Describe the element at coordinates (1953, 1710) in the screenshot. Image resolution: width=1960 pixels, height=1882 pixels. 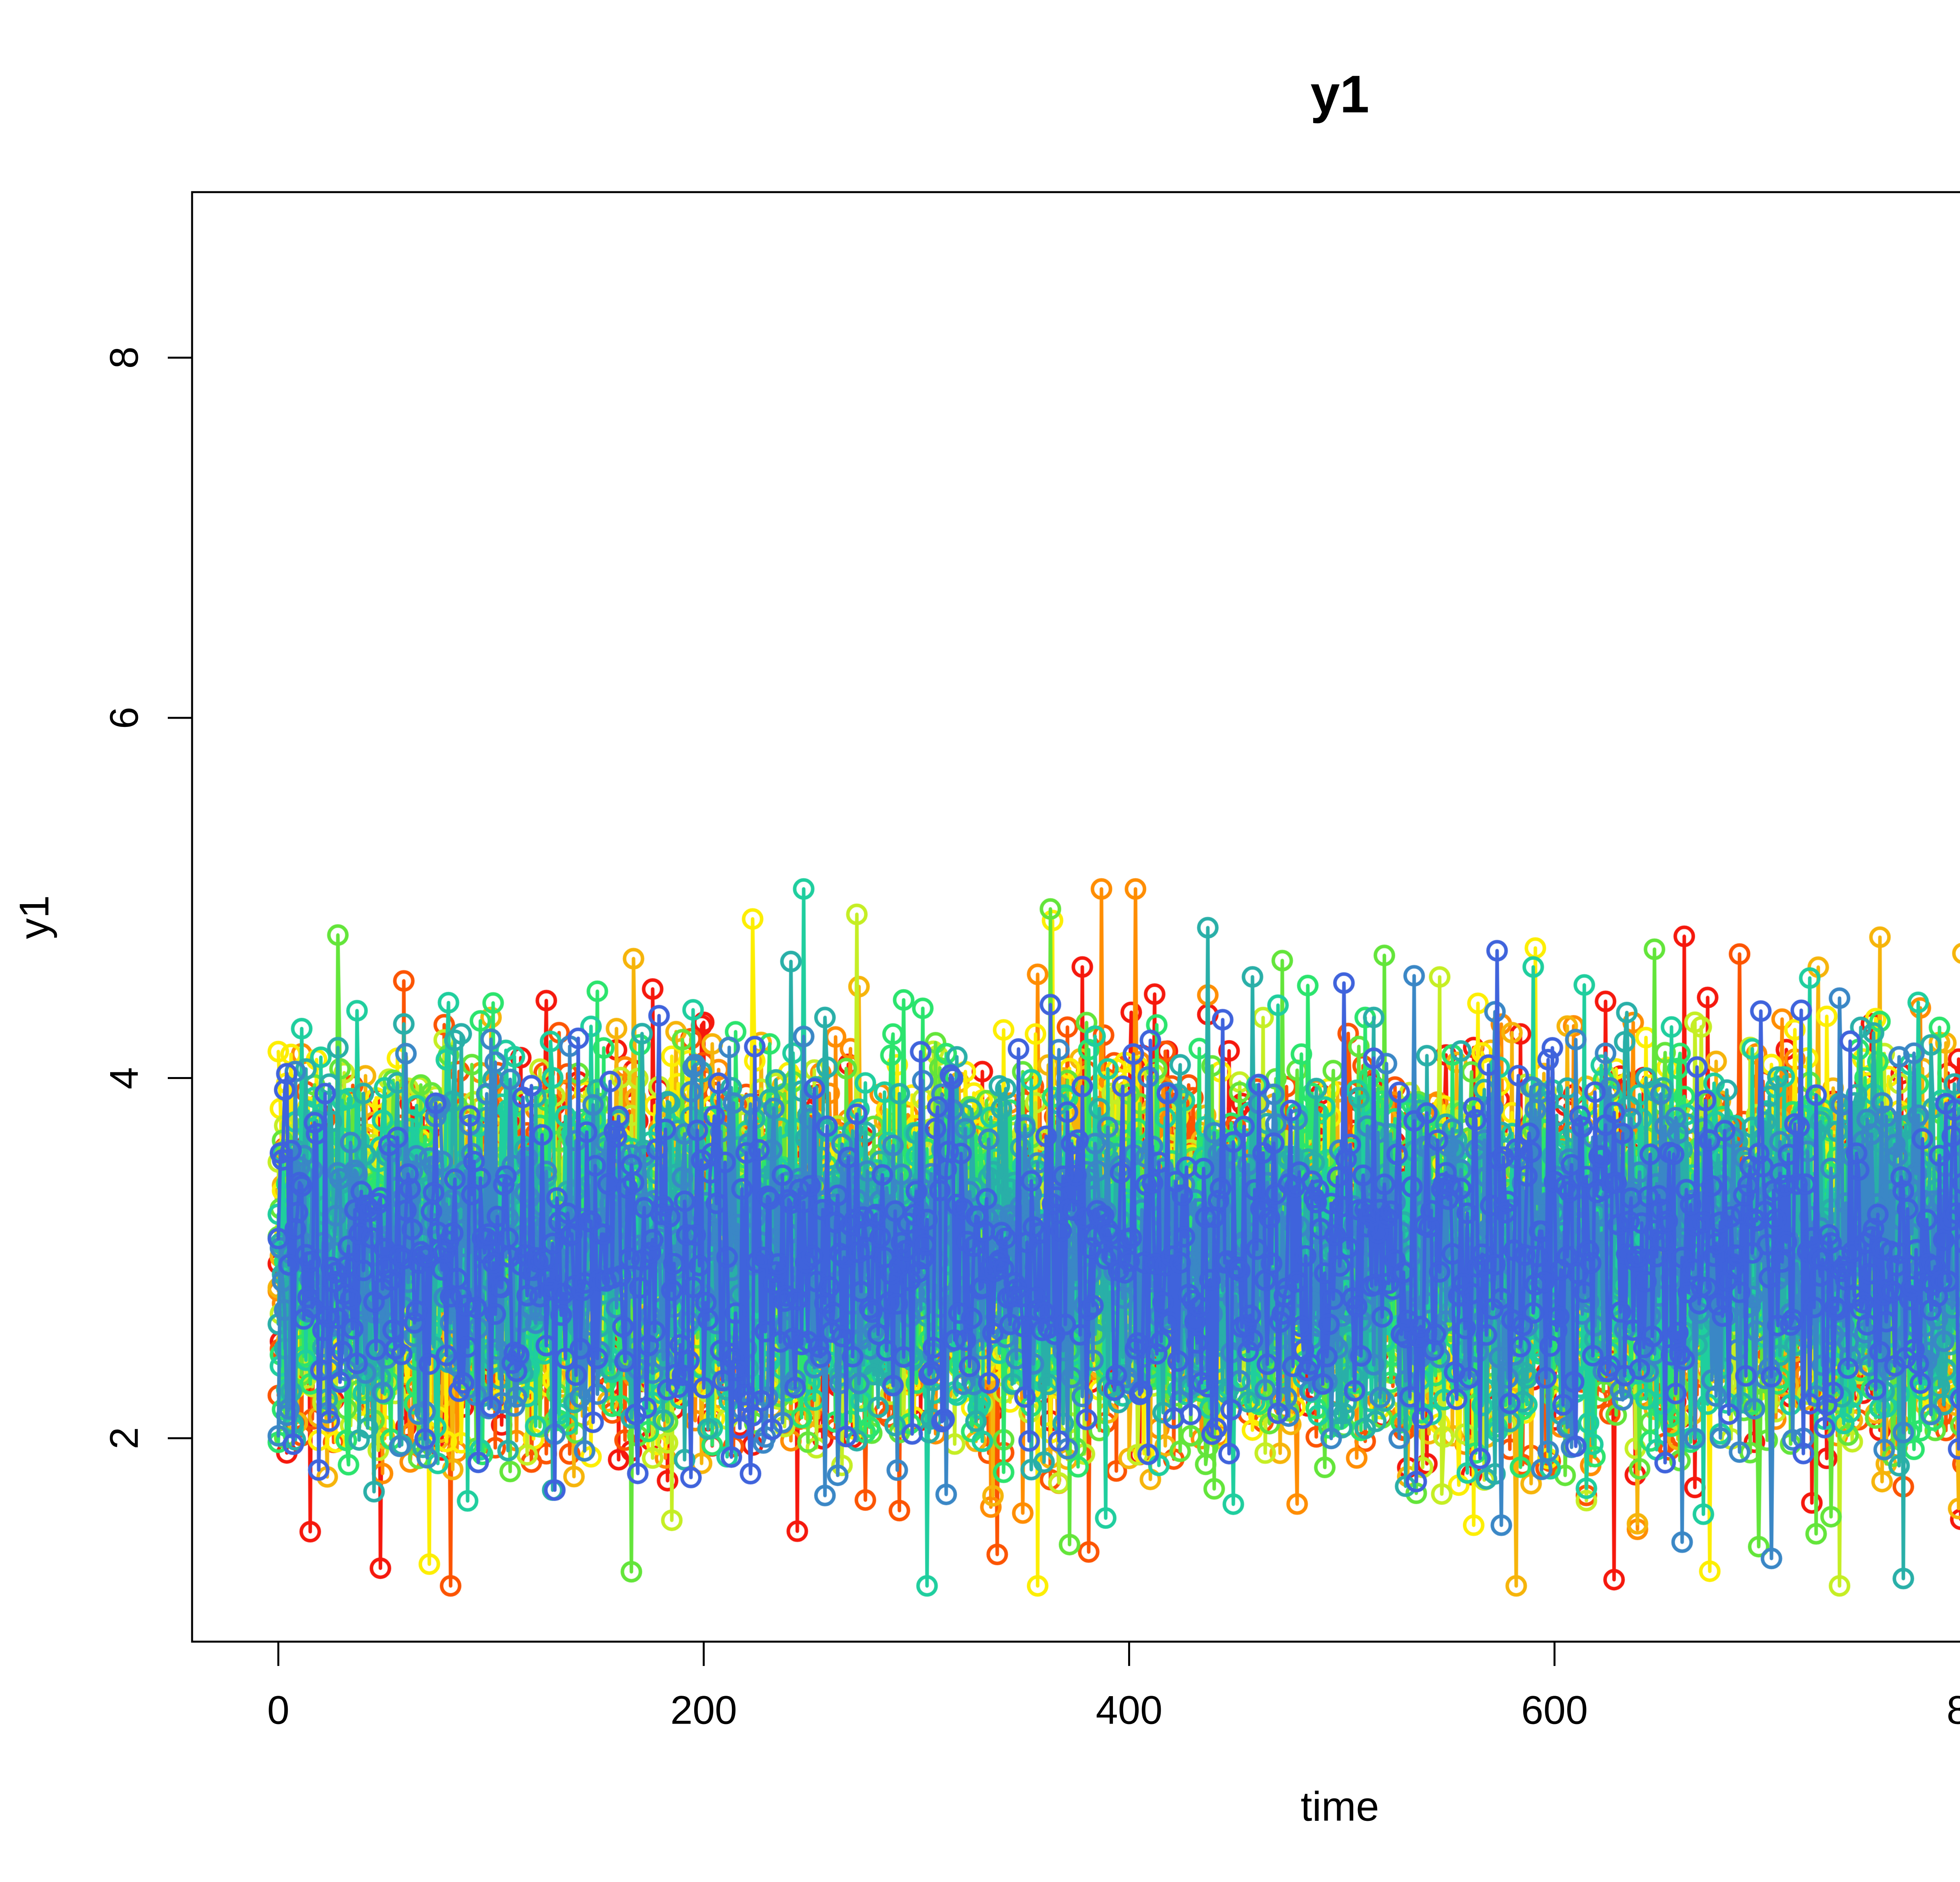
I see `x-tick-label: 800` at that location.